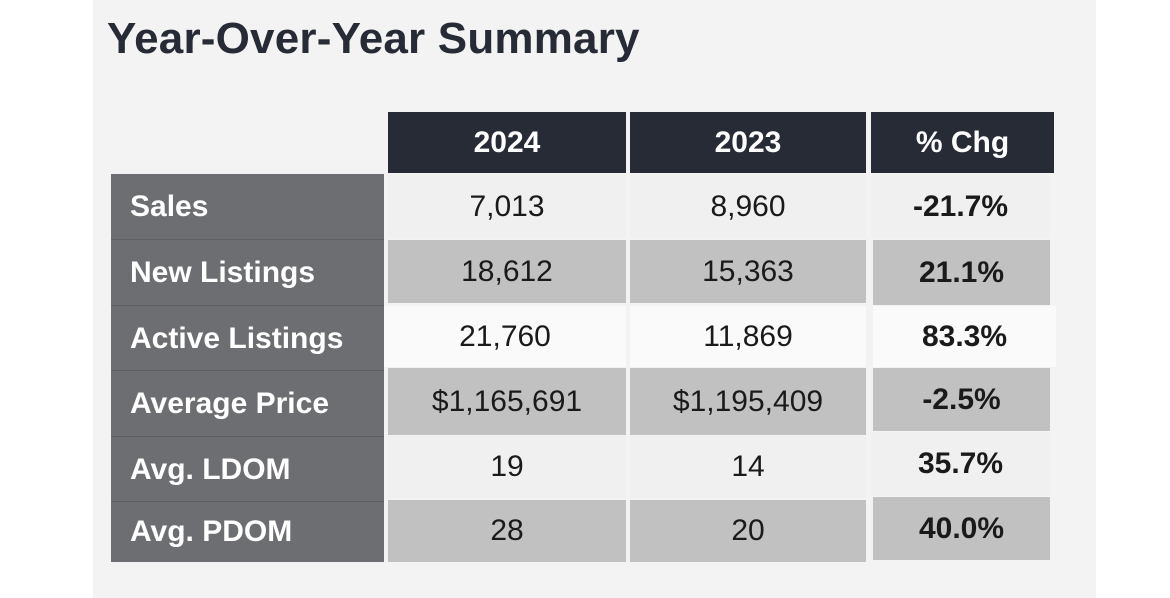 Image resolution: width=1170 pixels, height=598 pixels. Describe the element at coordinates (507, 206) in the screenshot. I see `cell-sales-2024: 7,013` at that location.